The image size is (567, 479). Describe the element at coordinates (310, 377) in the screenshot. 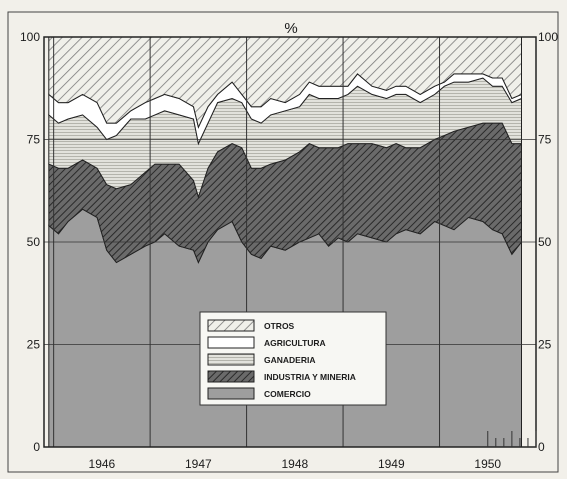

I see `legend-label-industria-y-mineria: INDUSTRIA Y MINERIA` at that location.